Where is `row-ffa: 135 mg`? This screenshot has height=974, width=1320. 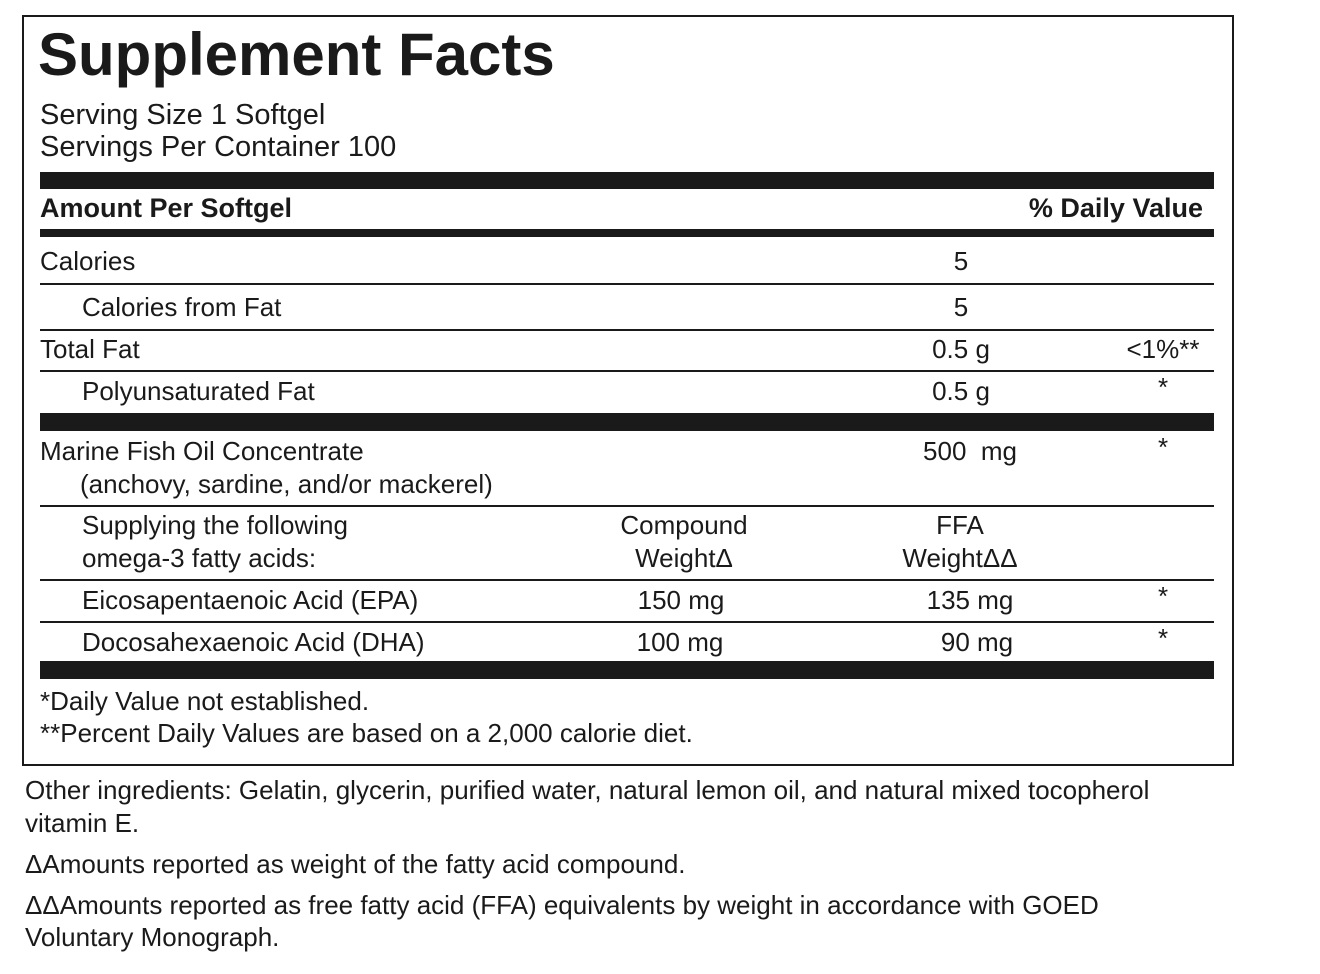 row-ffa: 135 mg is located at coordinates (970, 600).